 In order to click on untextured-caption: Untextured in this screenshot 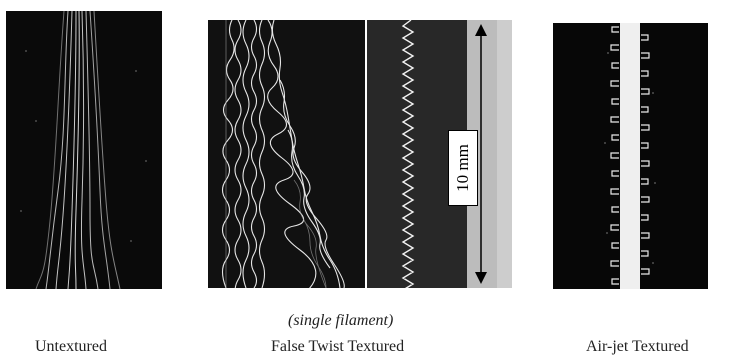, I will do `click(71, 346)`.